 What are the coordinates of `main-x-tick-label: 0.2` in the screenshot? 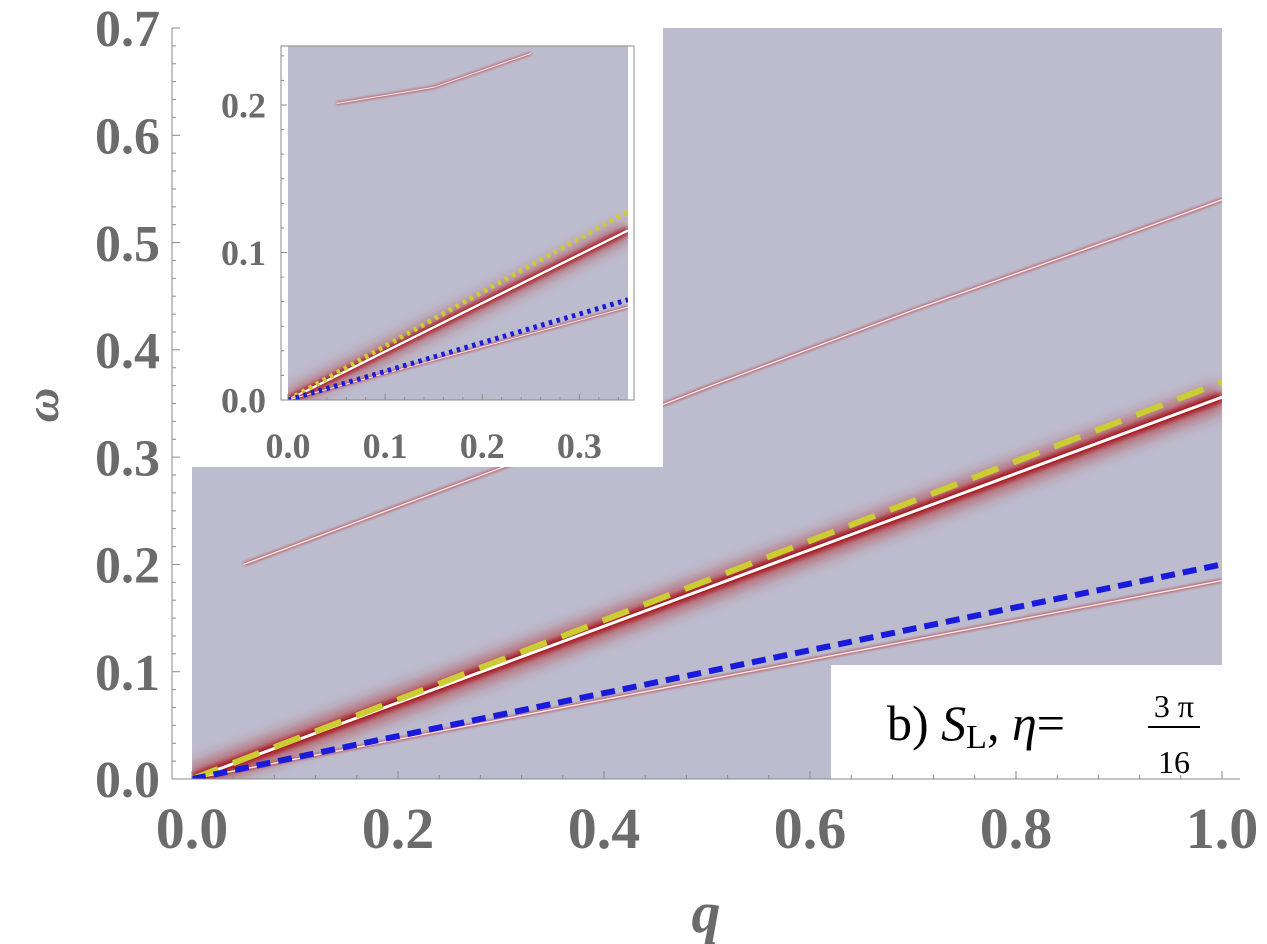 It's located at (398, 828).